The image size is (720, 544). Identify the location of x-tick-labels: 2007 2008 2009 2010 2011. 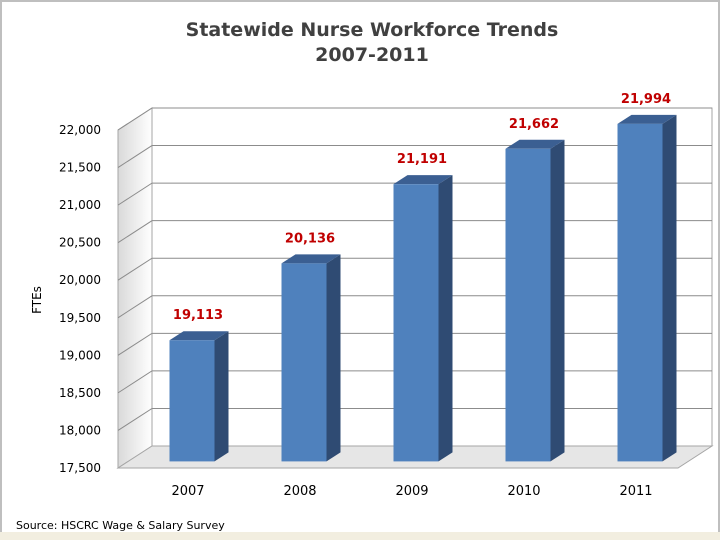
(411, 491).